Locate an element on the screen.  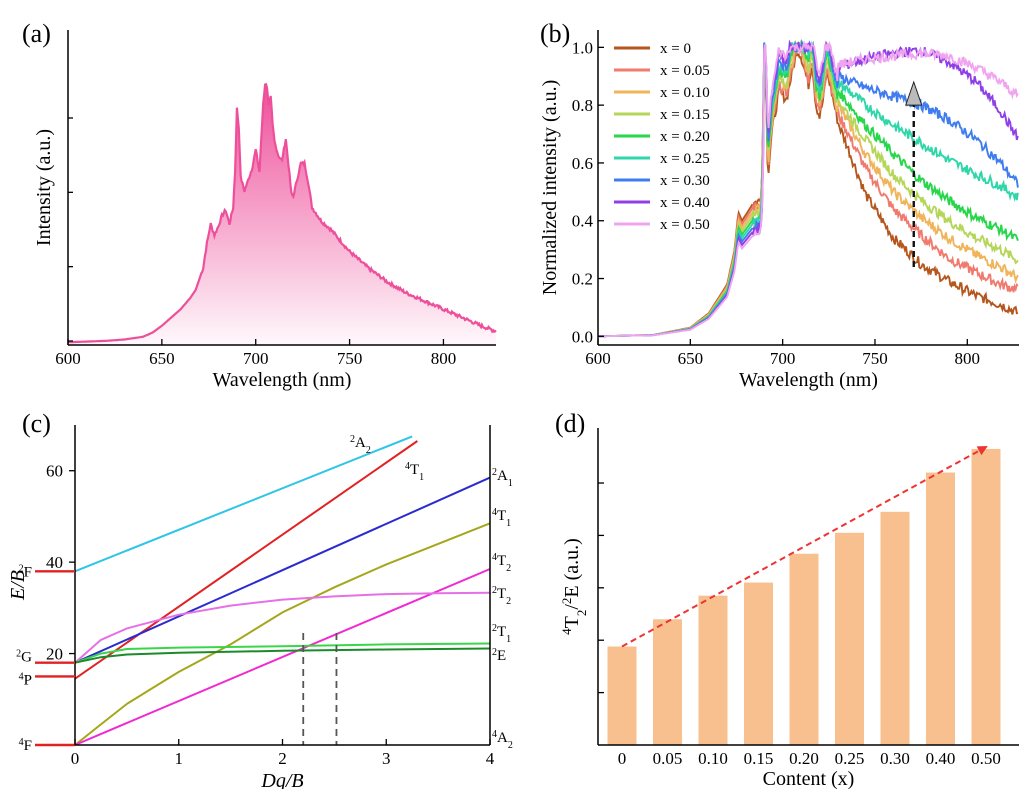
right-level-label-8: 4A2 is located at coordinates (502, 740).